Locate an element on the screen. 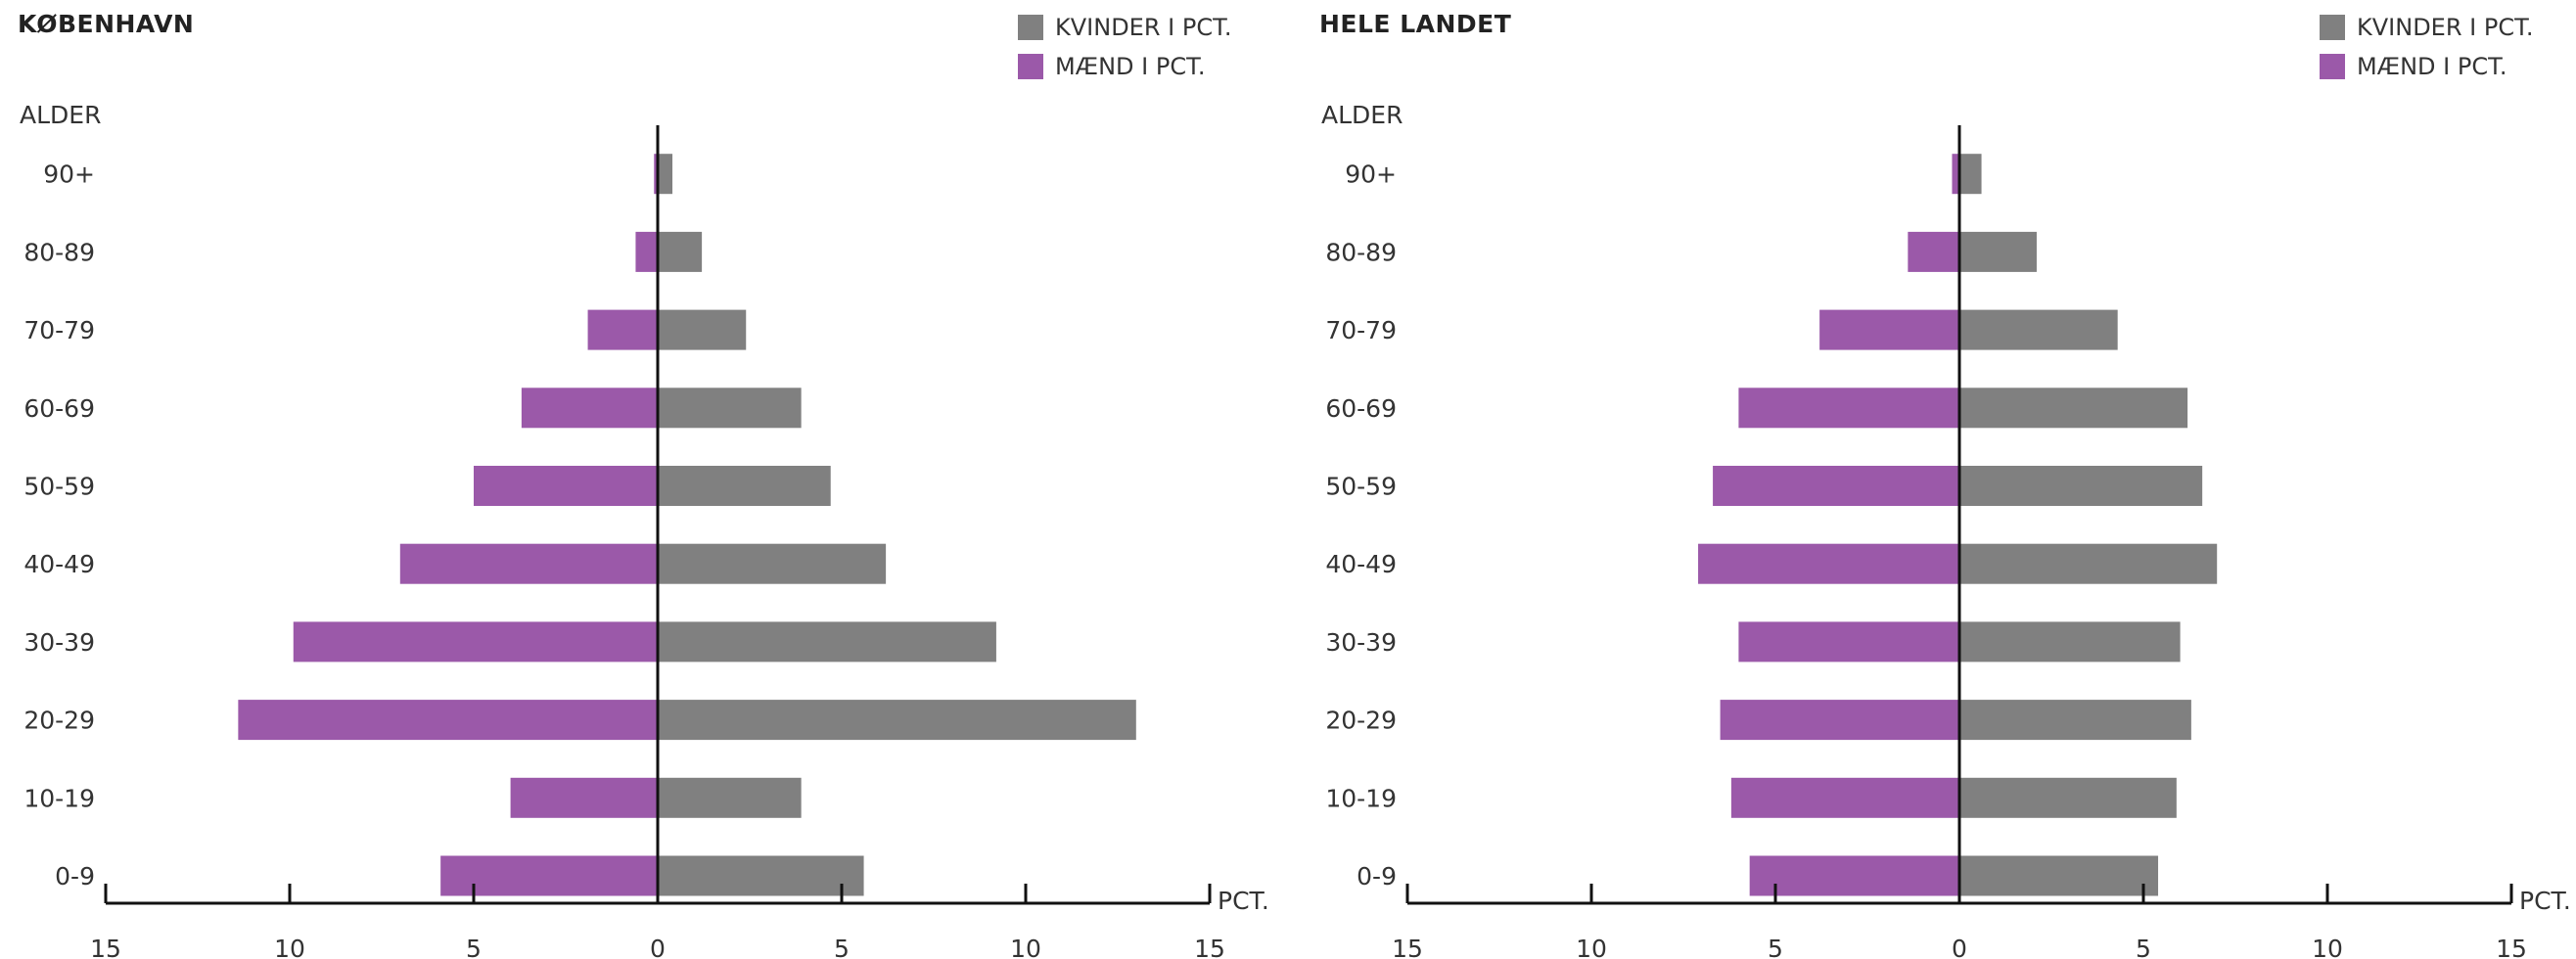 The width and height of the screenshot is (2576, 959). chart-title: HELE LANDET is located at coordinates (1416, 24).